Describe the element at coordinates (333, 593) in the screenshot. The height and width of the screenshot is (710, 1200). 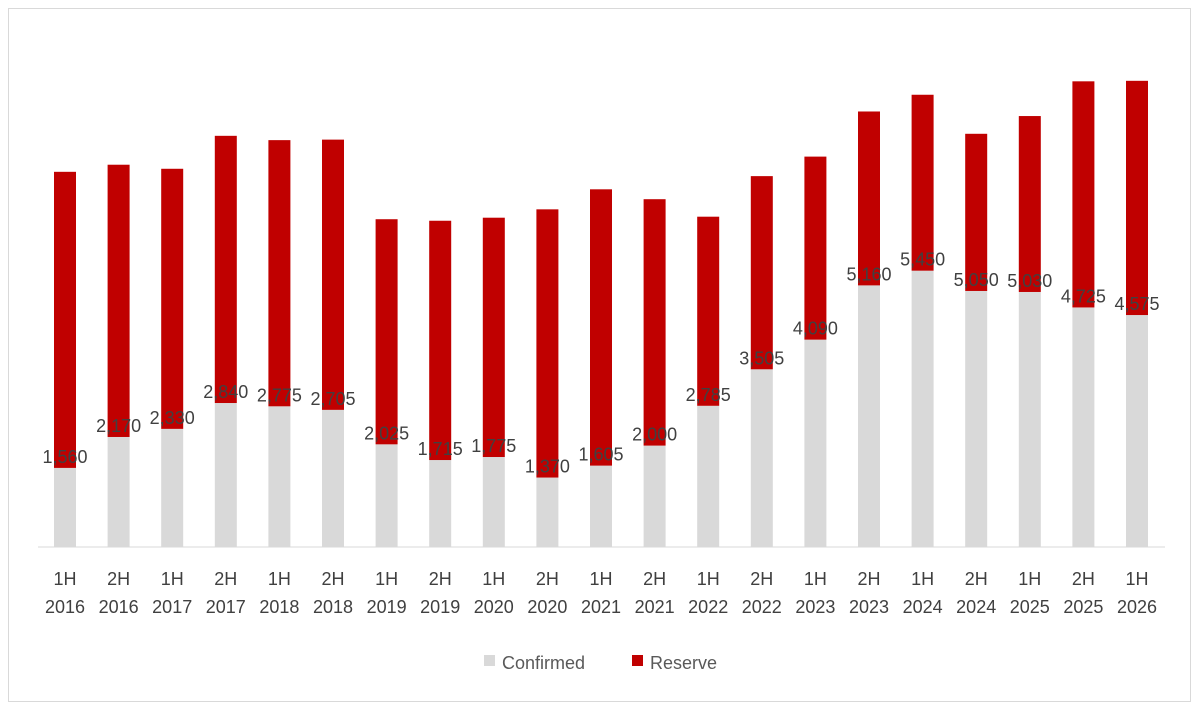
I see `x-tick-label: 2H 2018` at that location.